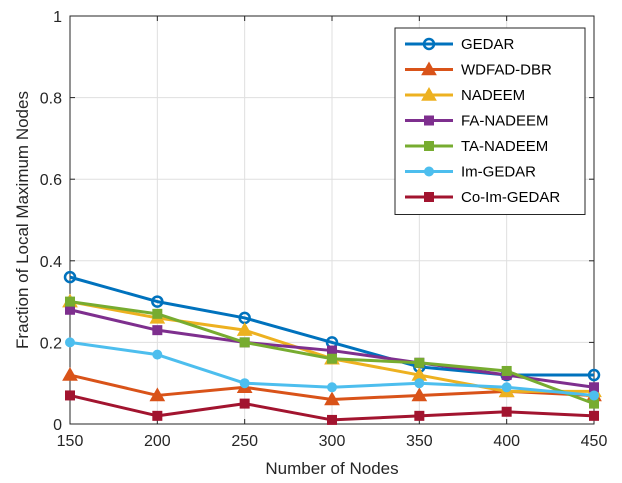 The height and width of the screenshot is (483, 622). What do you see at coordinates (332, 441) in the screenshot?
I see `x-tick-label: 300` at bounding box center [332, 441].